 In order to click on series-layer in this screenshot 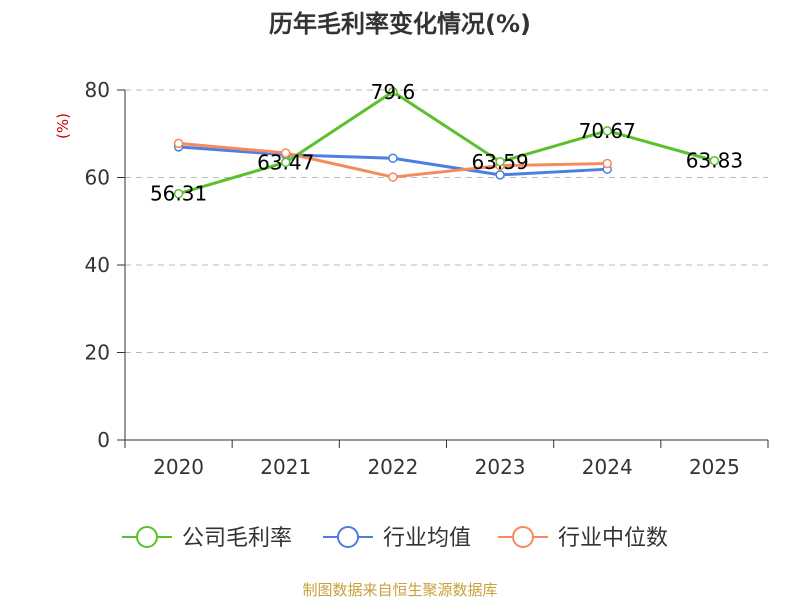, I will do `click(446, 143)`.